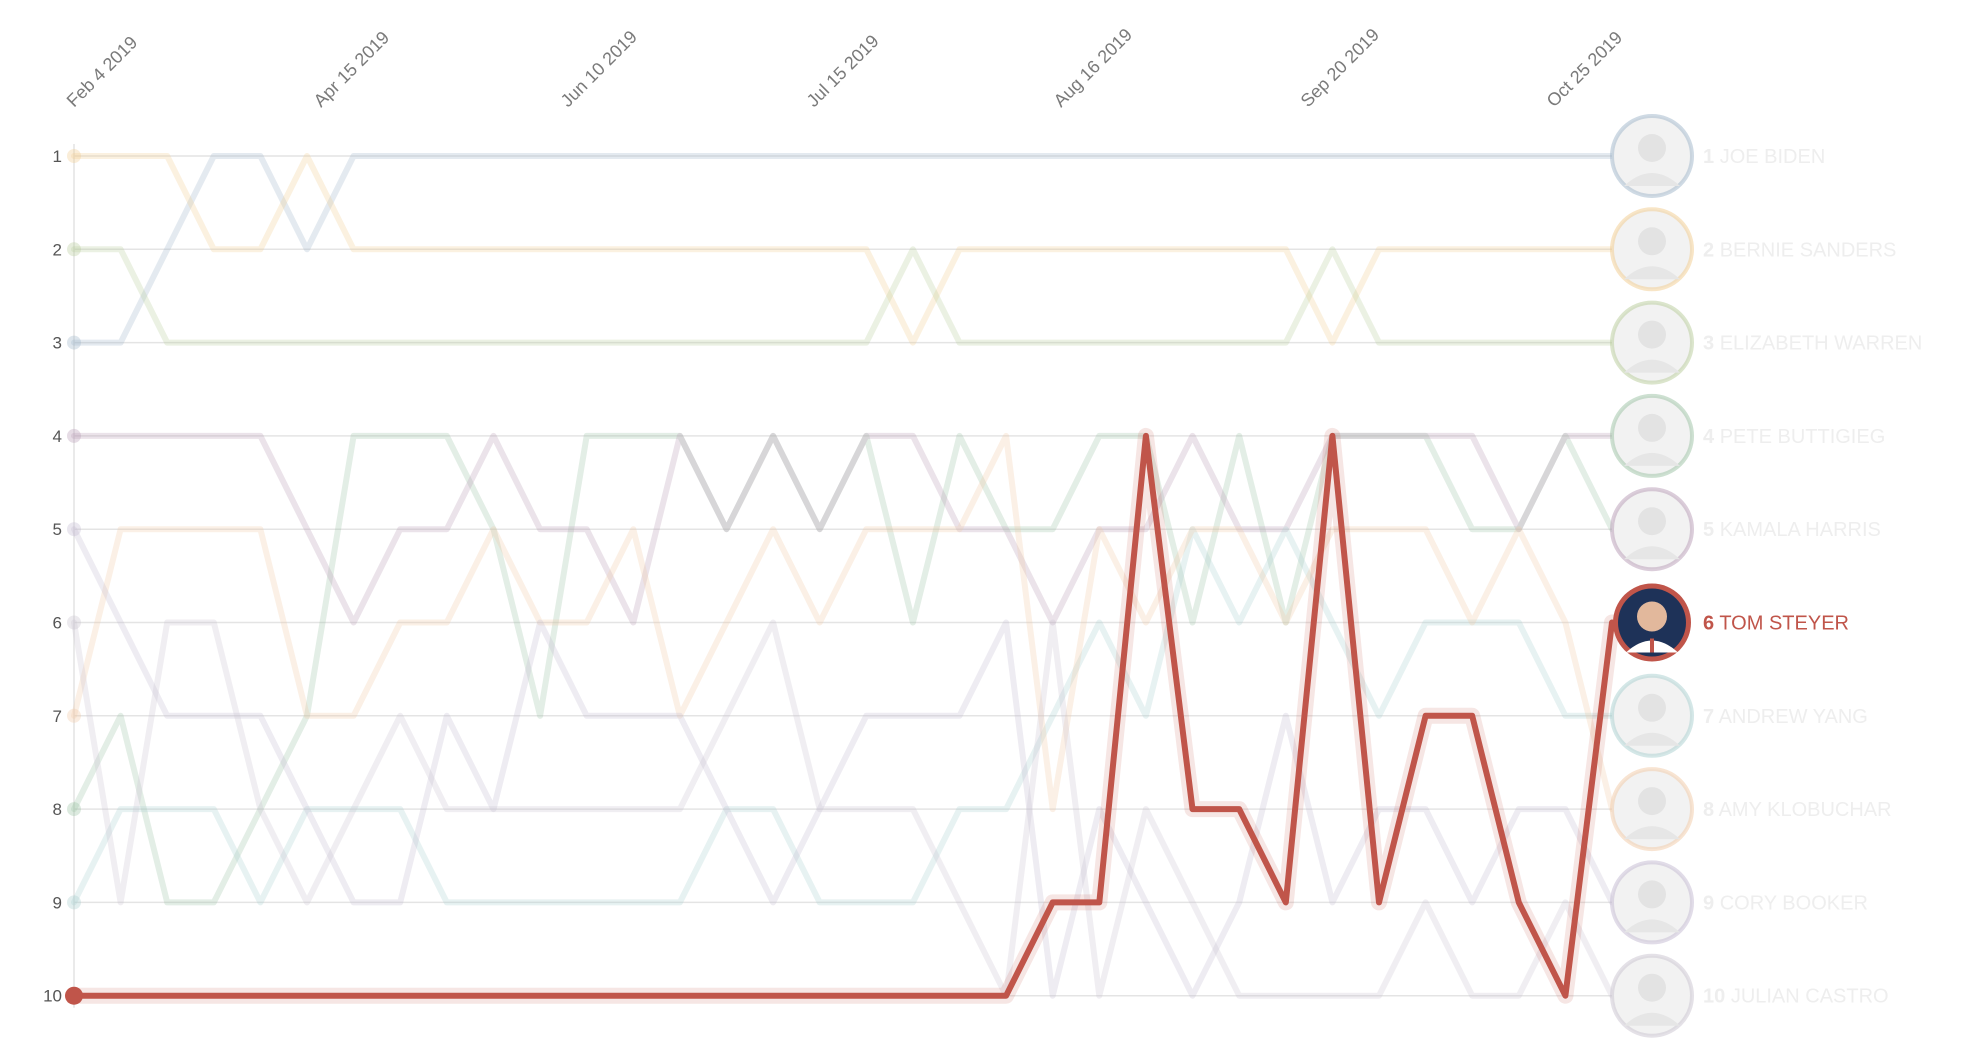  I want to click on y-tick-label-6: 6, so click(57, 623).